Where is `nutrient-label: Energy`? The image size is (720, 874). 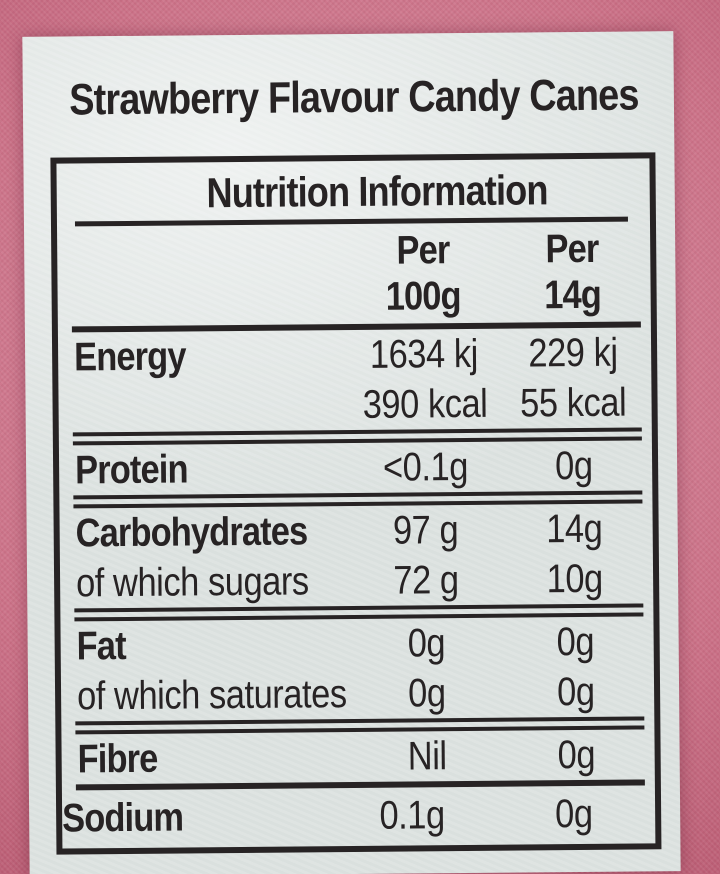
nutrient-label: Energy is located at coordinates (129, 357).